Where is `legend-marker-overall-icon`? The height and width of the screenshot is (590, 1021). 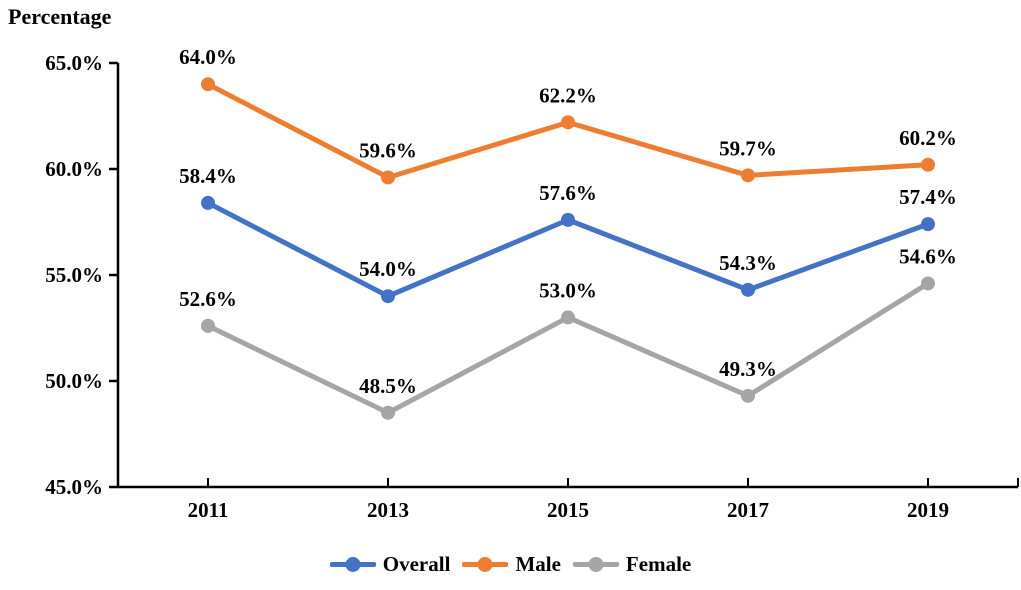 legend-marker-overall-icon is located at coordinates (352, 564).